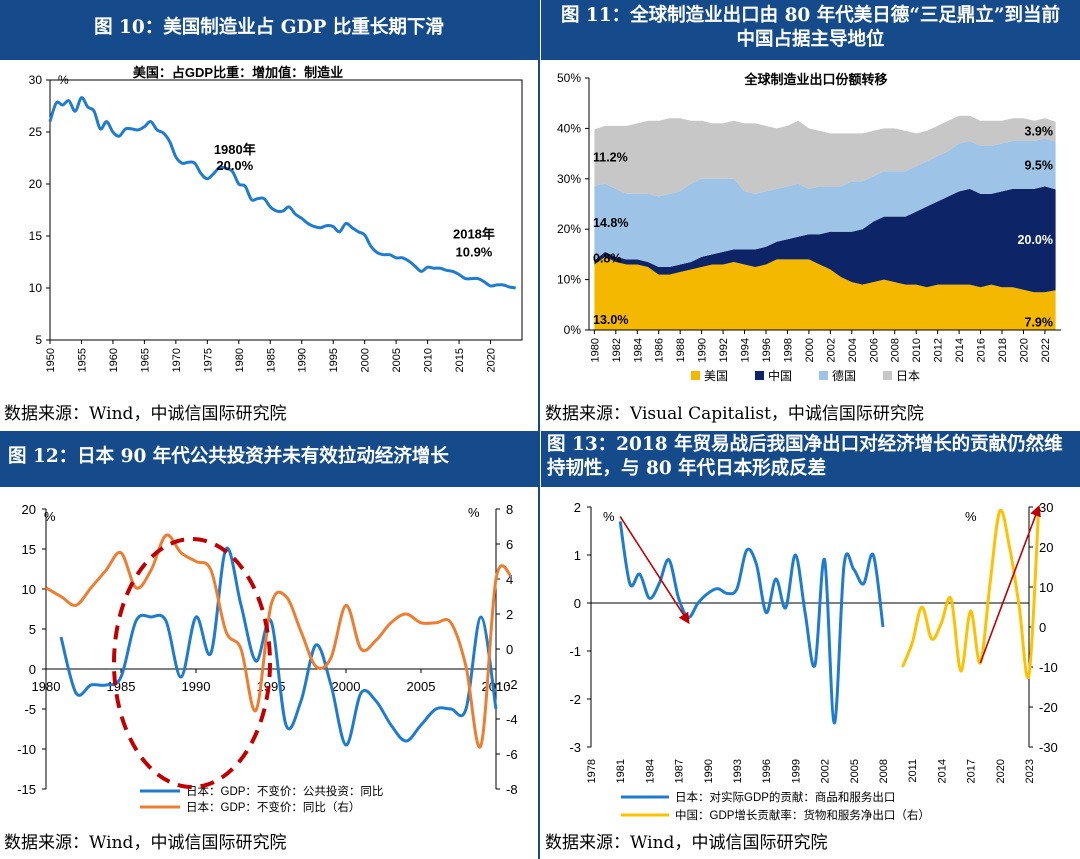 This screenshot has width=1080, height=859. What do you see at coordinates (972, 771) in the screenshot?
I see `x-tick-label: 2017` at bounding box center [972, 771].